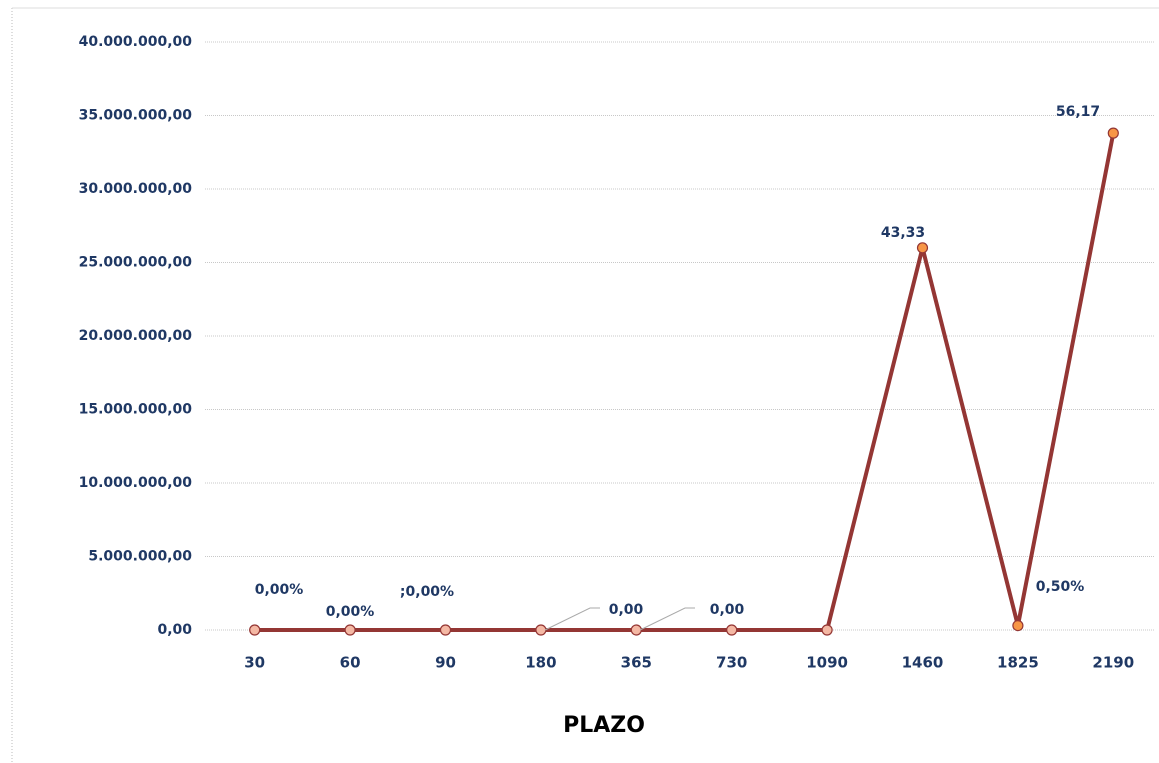 The width and height of the screenshot is (1159, 763). Describe the element at coordinates (731, 663) in the screenshot. I see `x-tick-label: 730` at that location.